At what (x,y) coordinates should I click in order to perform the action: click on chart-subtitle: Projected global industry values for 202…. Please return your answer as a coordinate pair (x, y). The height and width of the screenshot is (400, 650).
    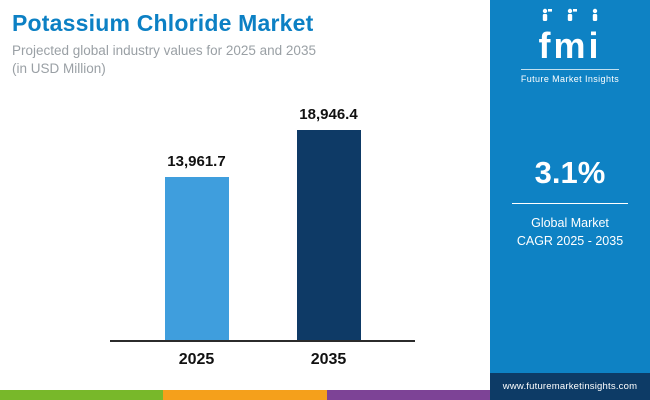
    Looking at the image, I should click on (164, 60).